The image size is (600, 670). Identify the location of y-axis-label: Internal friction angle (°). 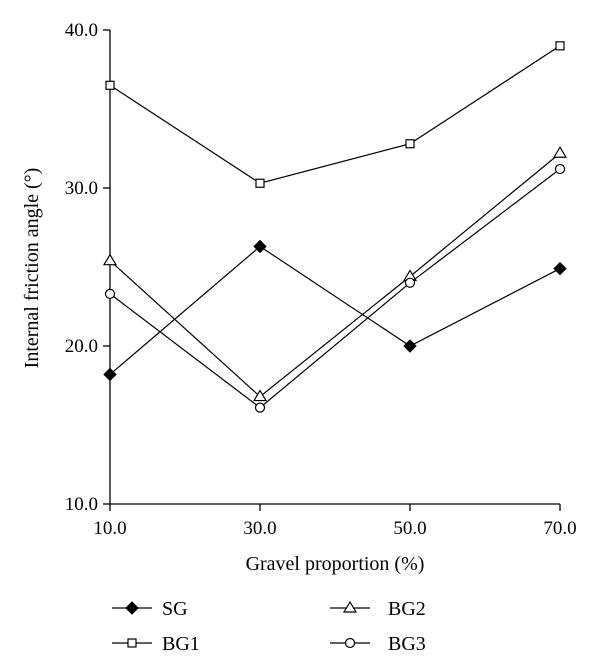
(32, 268).